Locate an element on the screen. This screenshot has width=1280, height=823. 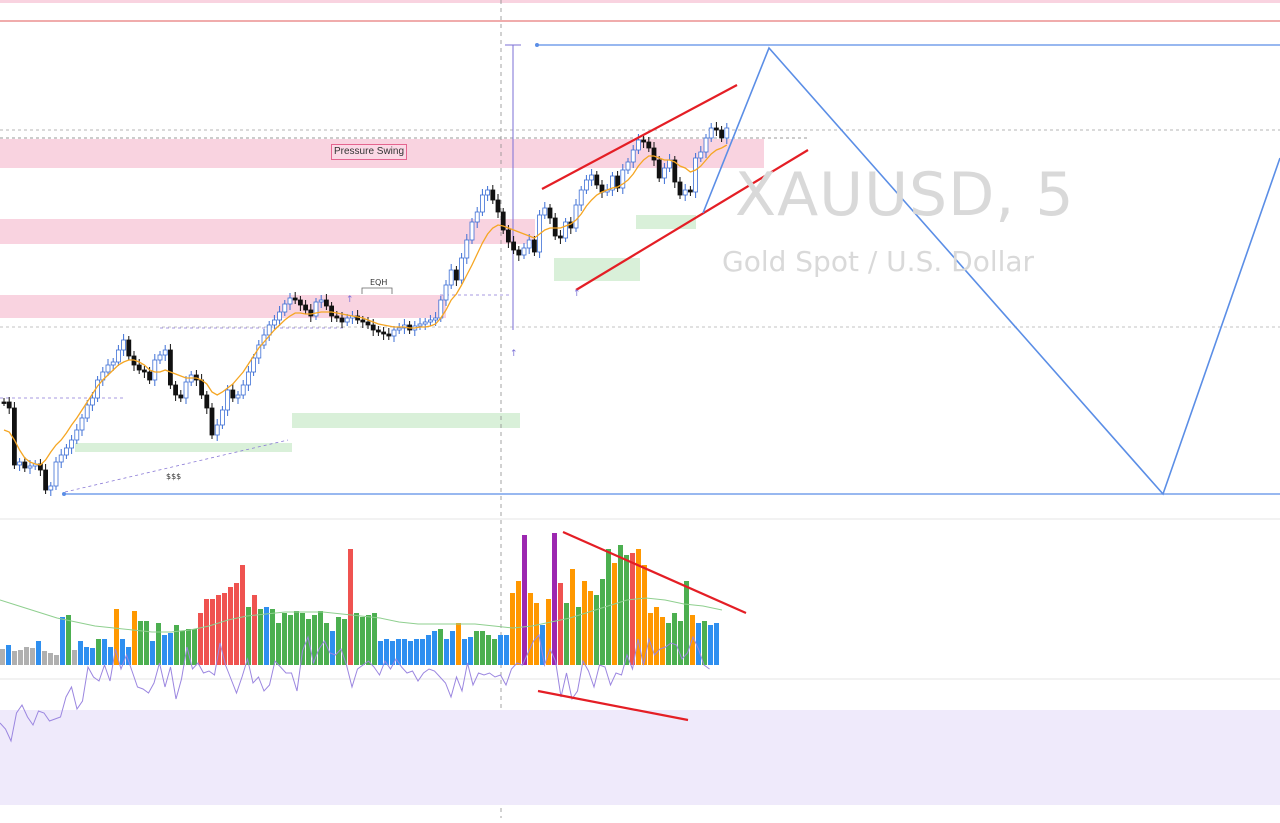
eqh-label: EQH is located at coordinates (379, 282).